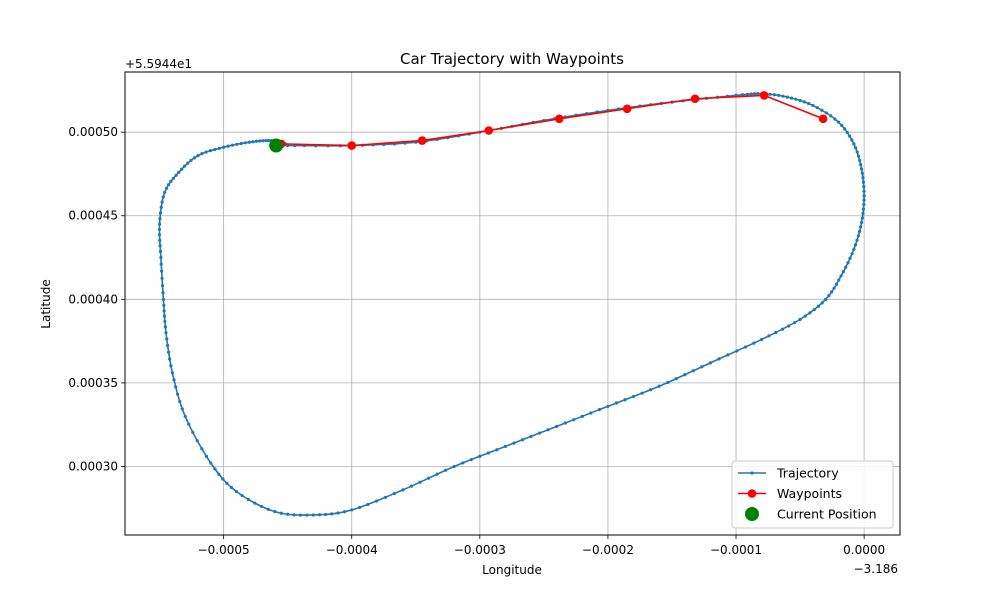 The height and width of the screenshot is (600, 1000). What do you see at coordinates (352, 550) in the screenshot?
I see `x-tick-label: −0.0004` at bounding box center [352, 550].